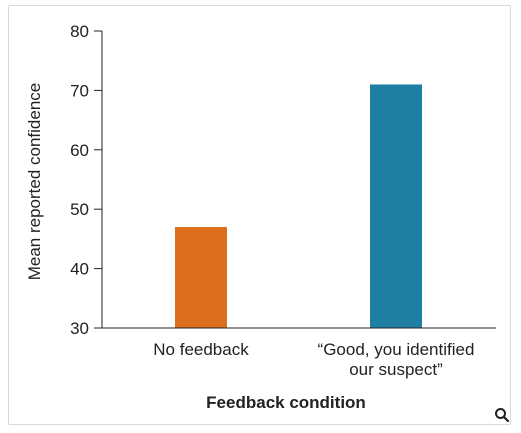 The width and height of the screenshot is (521, 433). Describe the element at coordinates (79, 90) in the screenshot. I see `y-tick-label: 70` at that location.